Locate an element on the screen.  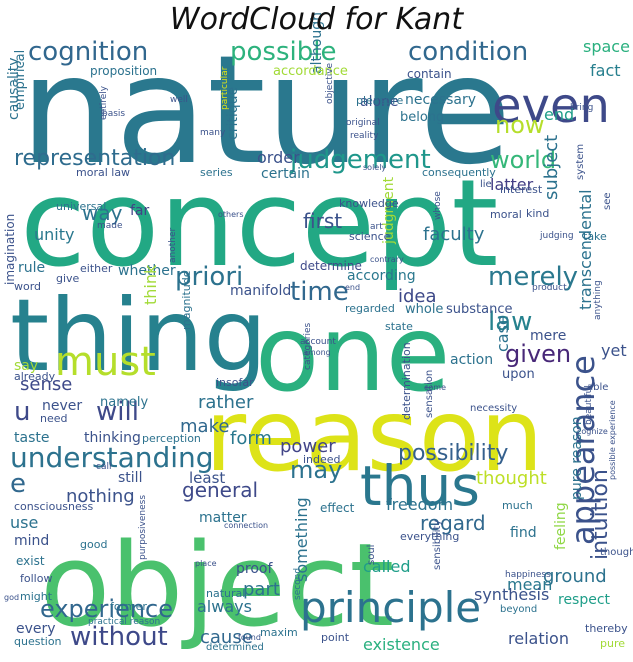
cloud-word: according is located at coordinates (381, 276).